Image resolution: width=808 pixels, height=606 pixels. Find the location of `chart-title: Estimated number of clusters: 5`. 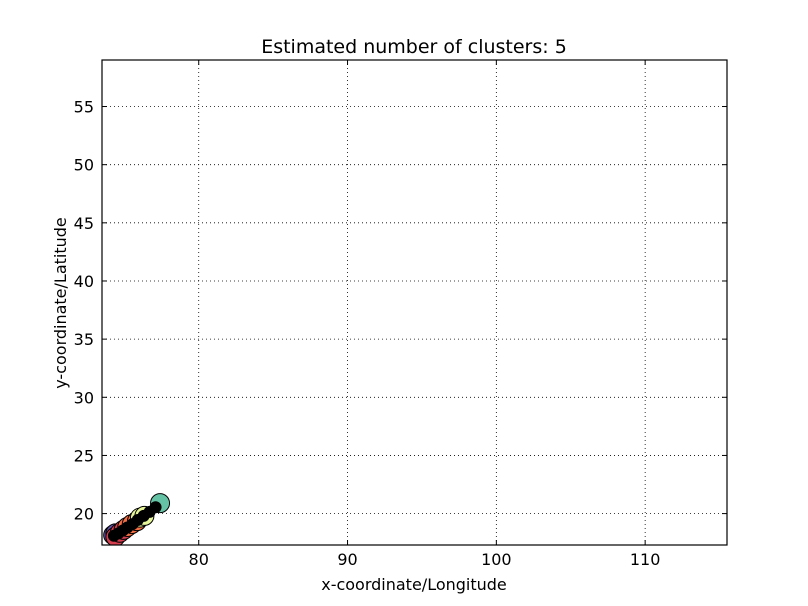

chart-title: Estimated number of clusters: 5 is located at coordinates (414, 47).